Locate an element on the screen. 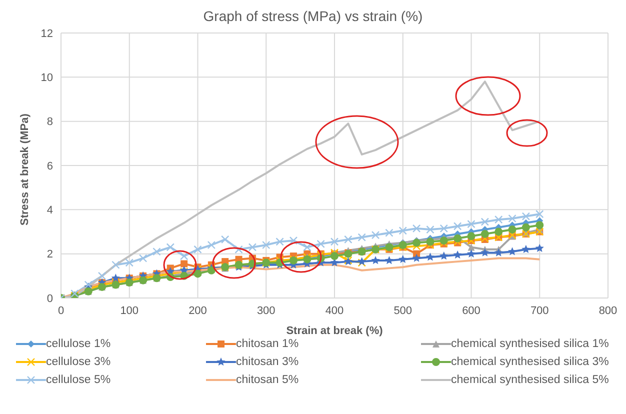  legend-label: cellulose 5% is located at coordinates (78, 380).